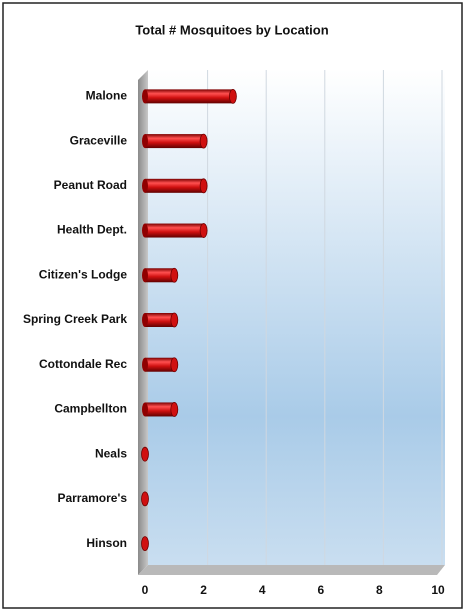  Describe the element at coordinates (231, 29) in the screenshot. I see `chart-title: Total # Mosquitoes by Location` at that location.